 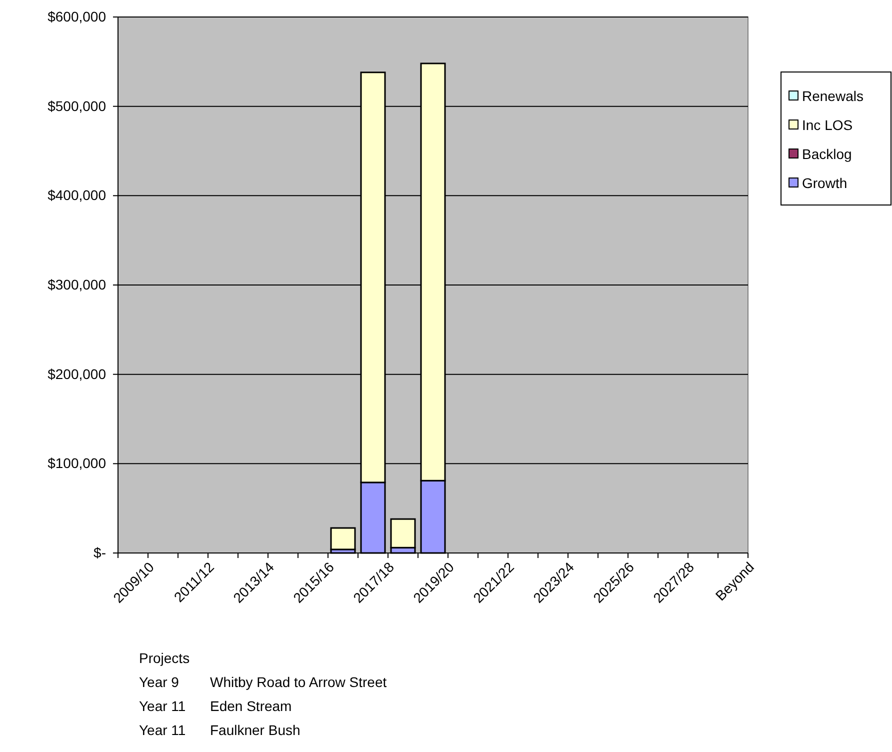 What do you see at coordinates (77, 195) in the screenshot?
I see `y-tick-label: $400,000` at bounding box center [77, 195].